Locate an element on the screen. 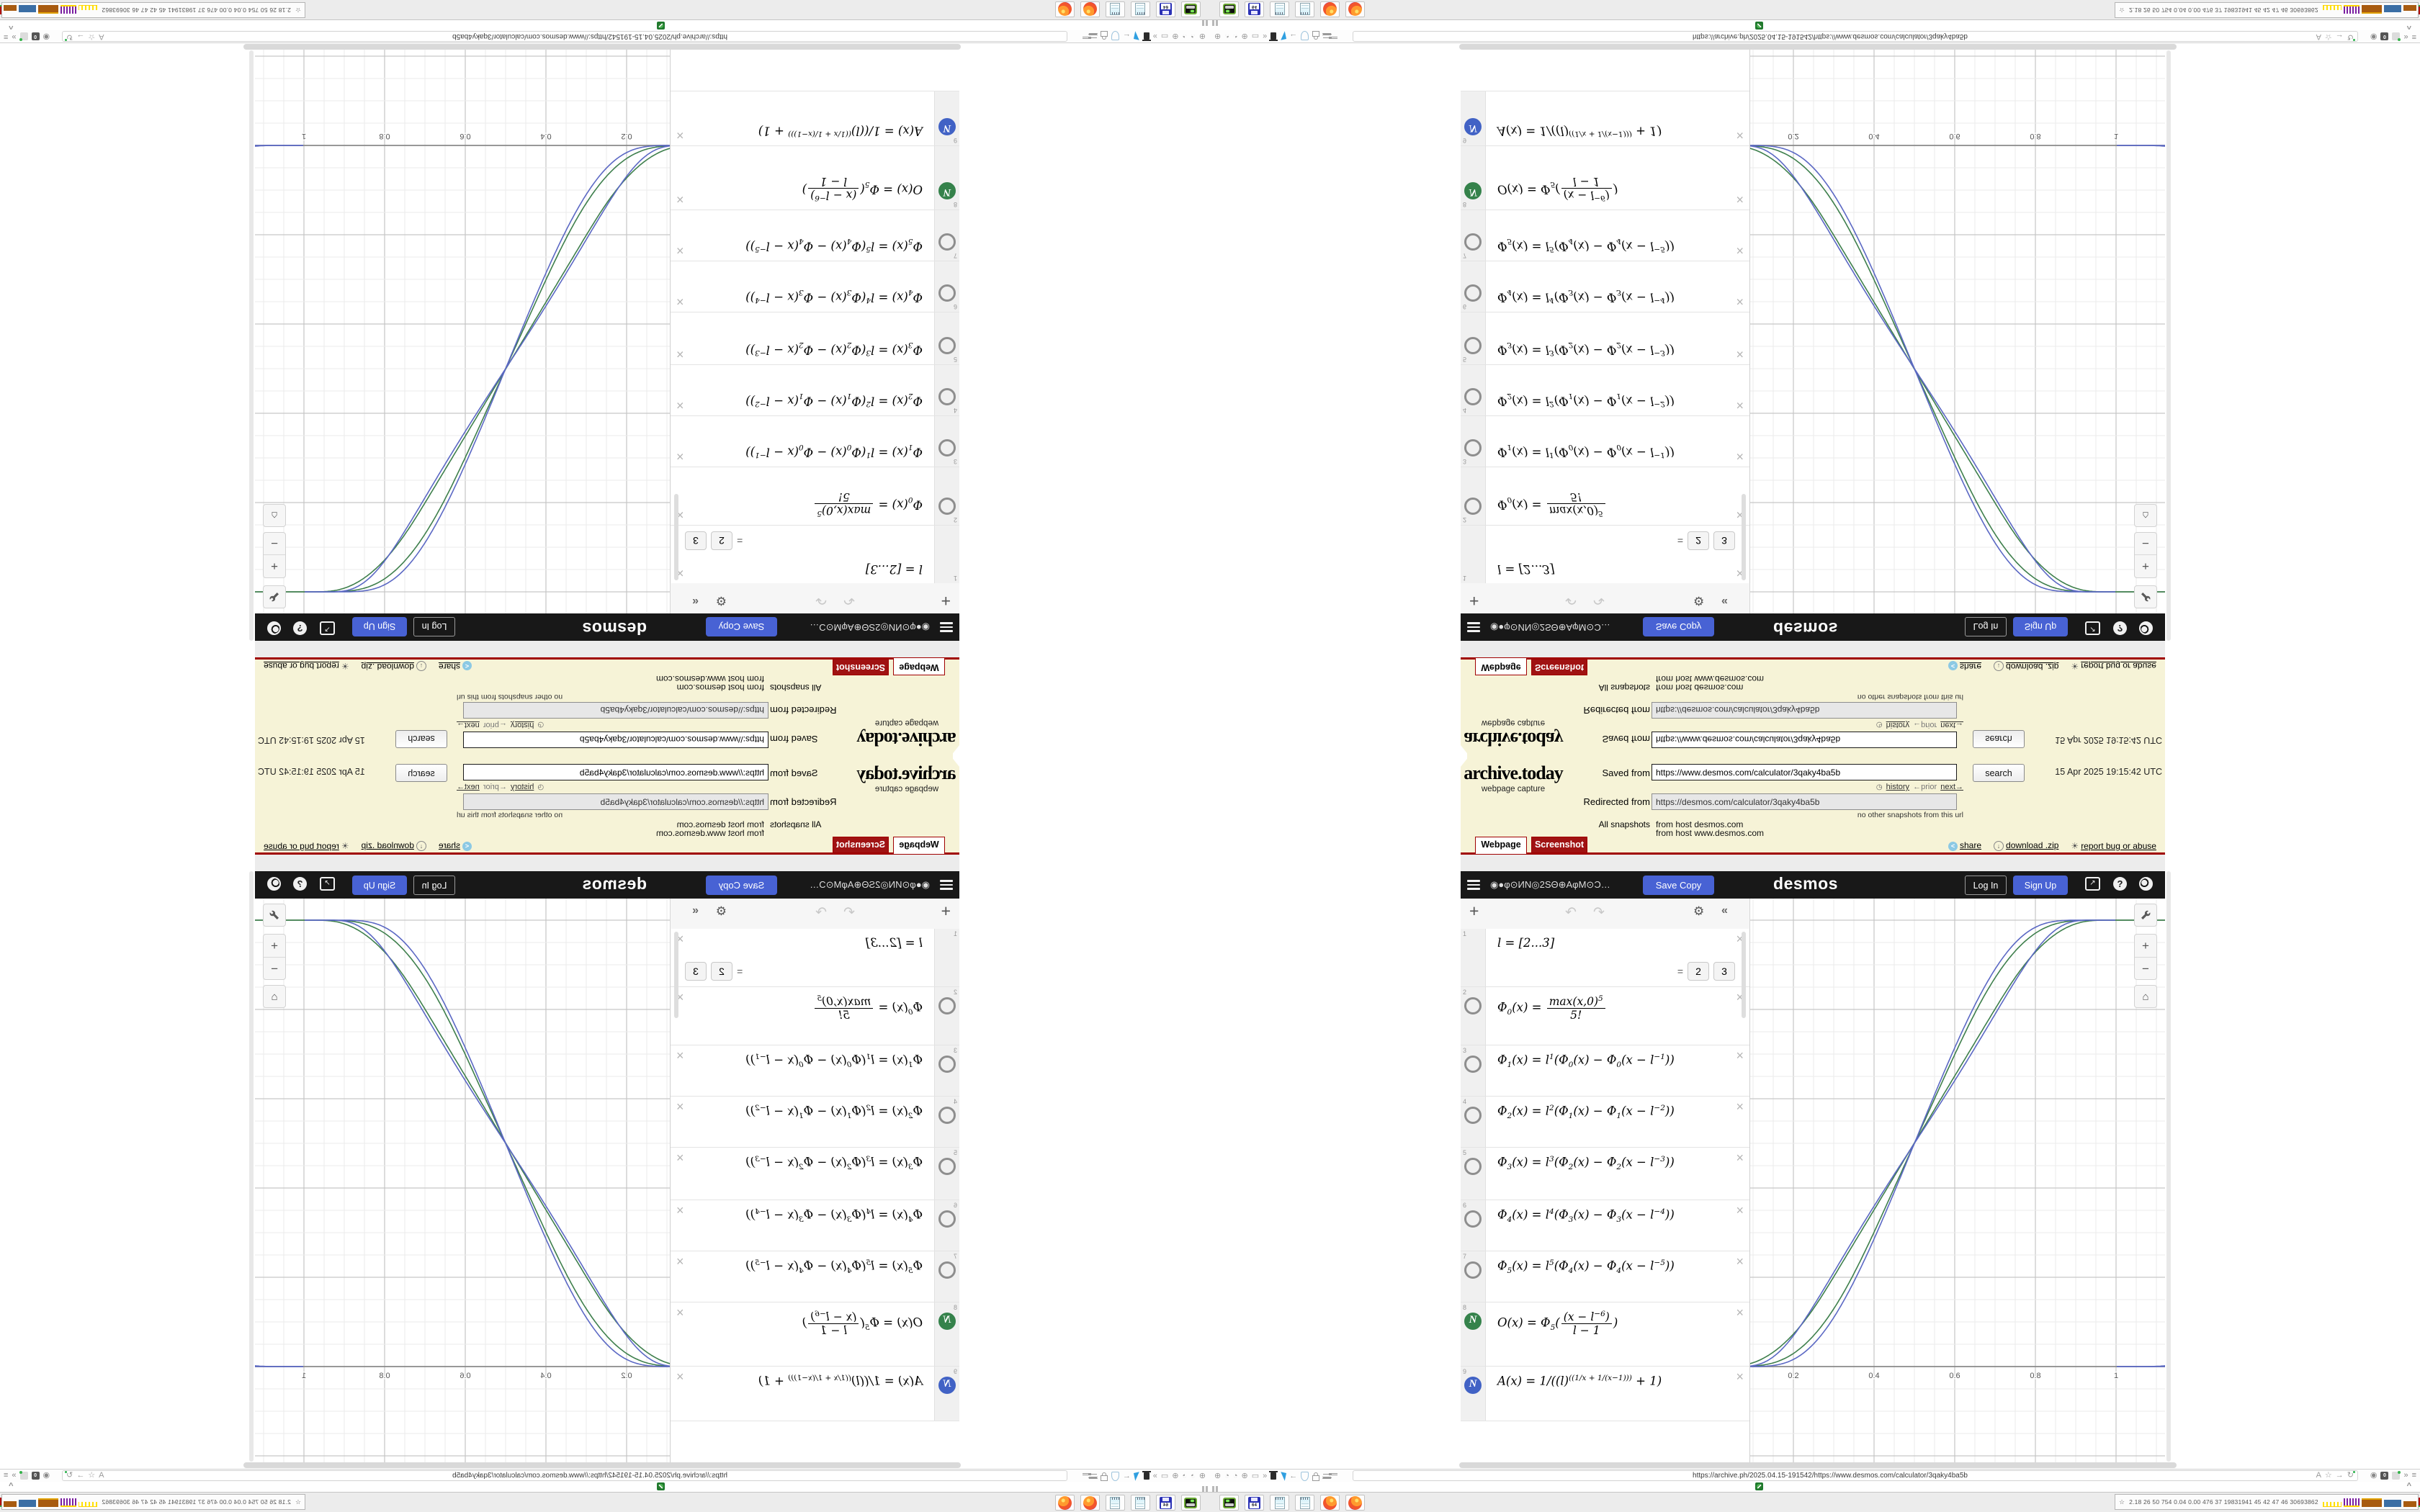 This screenshot has width=2420, height=1512. language-globe-icon is located at coordinates (2146, 628).